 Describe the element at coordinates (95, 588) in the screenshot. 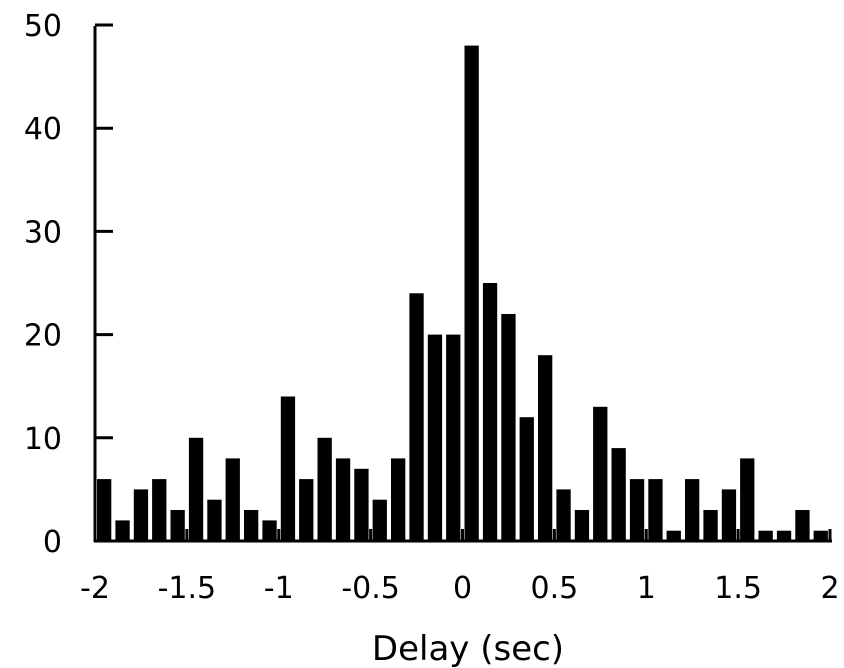

I see `x-tick-label: -2` at that location.